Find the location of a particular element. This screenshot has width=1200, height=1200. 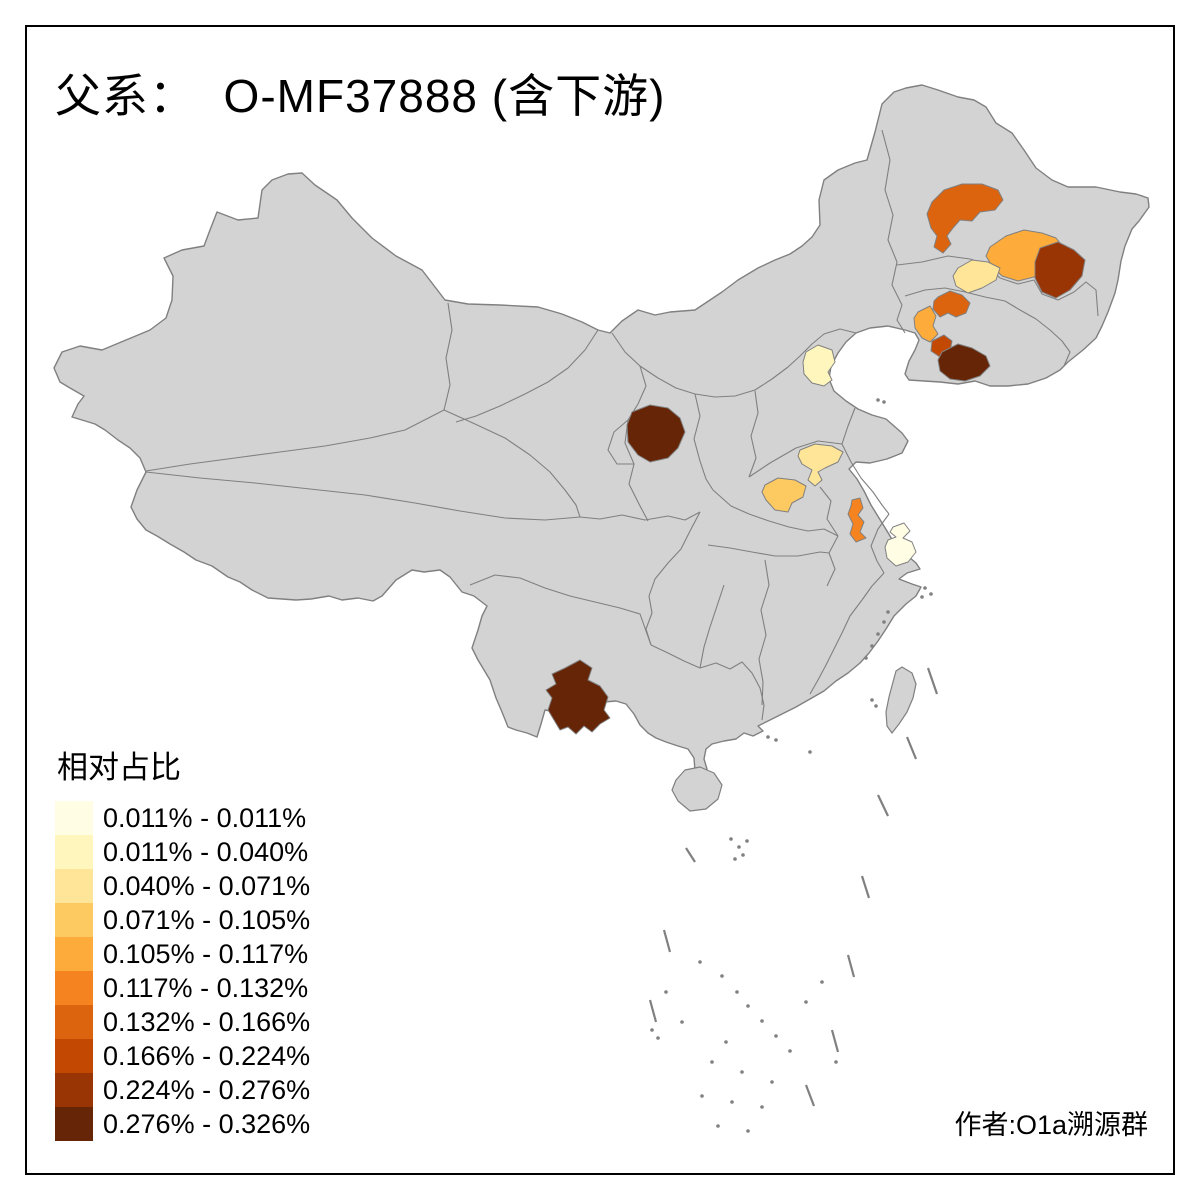

attribution-text: 作者:O1a溯源群 is located at coordinates (1051, 1125).